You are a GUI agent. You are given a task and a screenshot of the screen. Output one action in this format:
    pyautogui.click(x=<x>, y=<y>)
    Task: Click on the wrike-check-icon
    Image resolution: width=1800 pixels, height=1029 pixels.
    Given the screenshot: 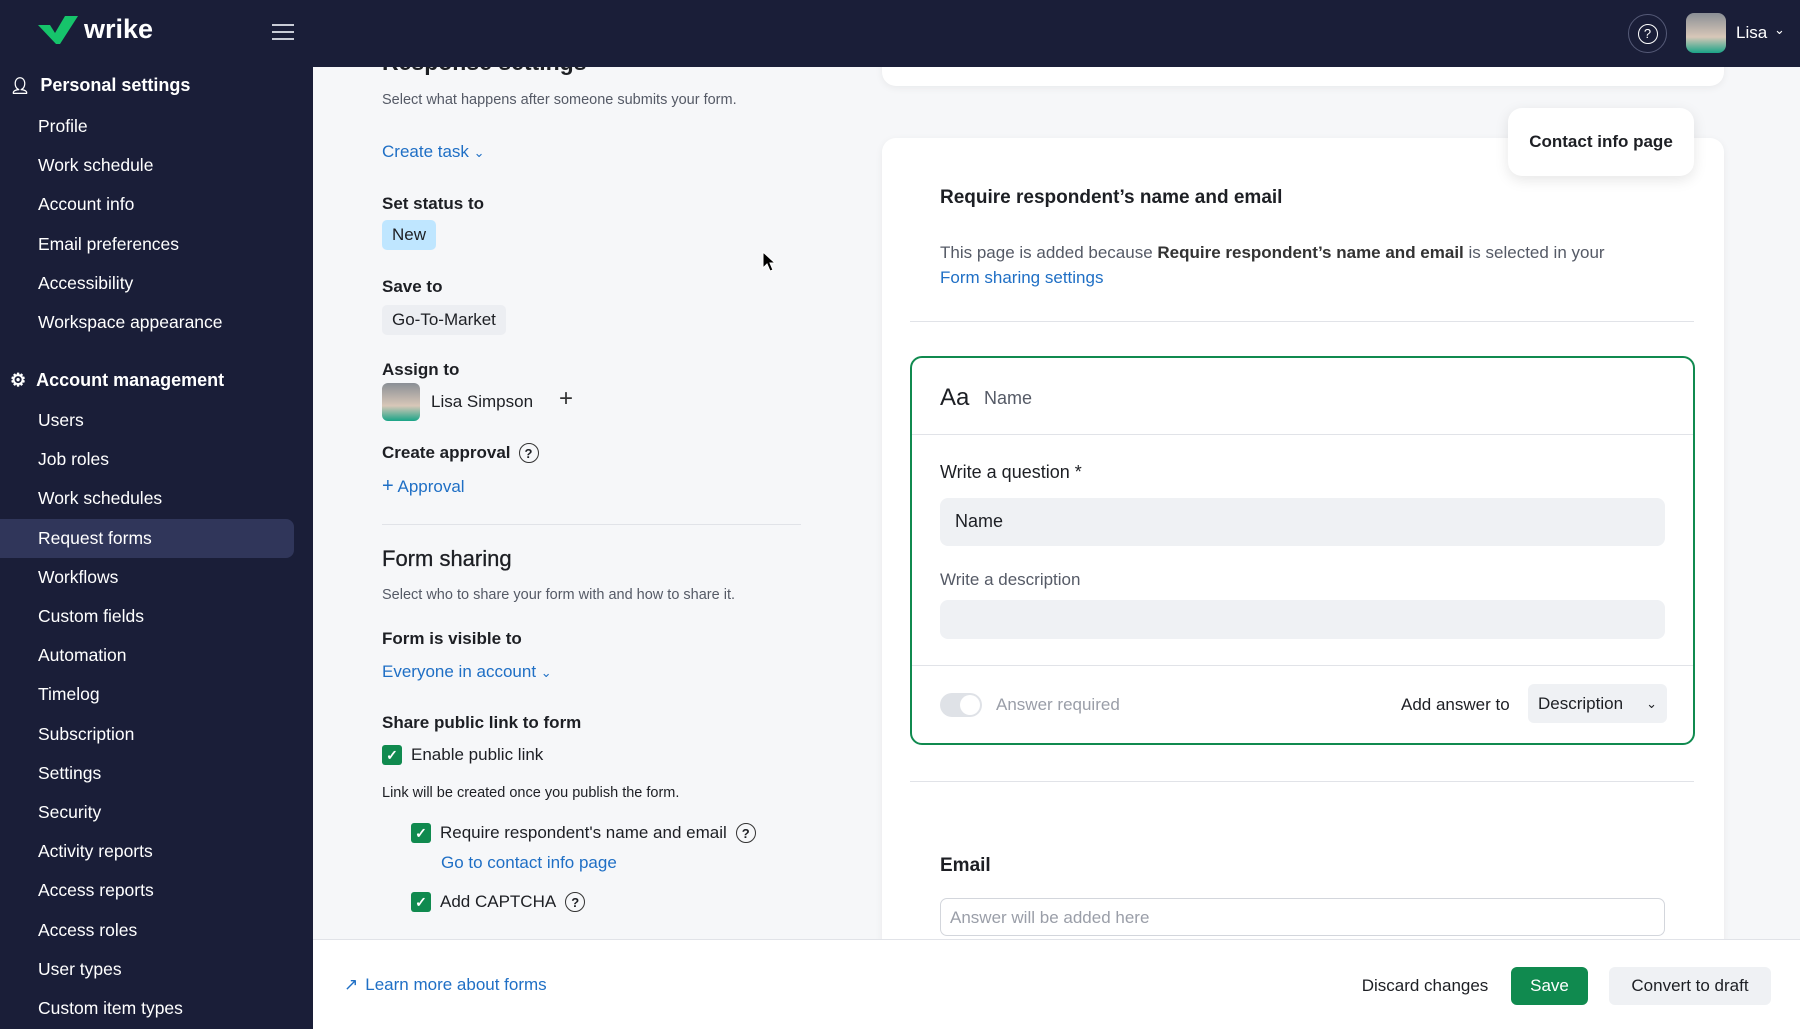 What is the action you would take?
    pyautogui.click(x=58, y=29)
    